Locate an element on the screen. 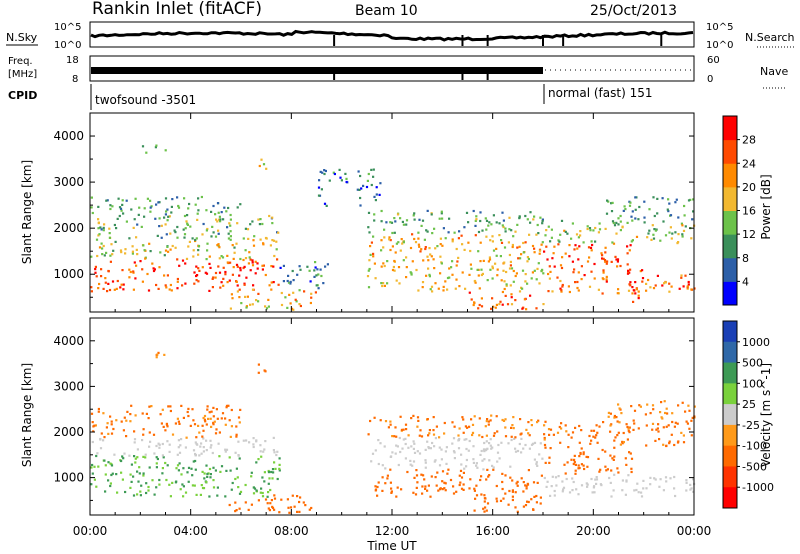 The width and height of the screenshot is (800, 554). nave-label: Nave is located at coordinates (774, 71).